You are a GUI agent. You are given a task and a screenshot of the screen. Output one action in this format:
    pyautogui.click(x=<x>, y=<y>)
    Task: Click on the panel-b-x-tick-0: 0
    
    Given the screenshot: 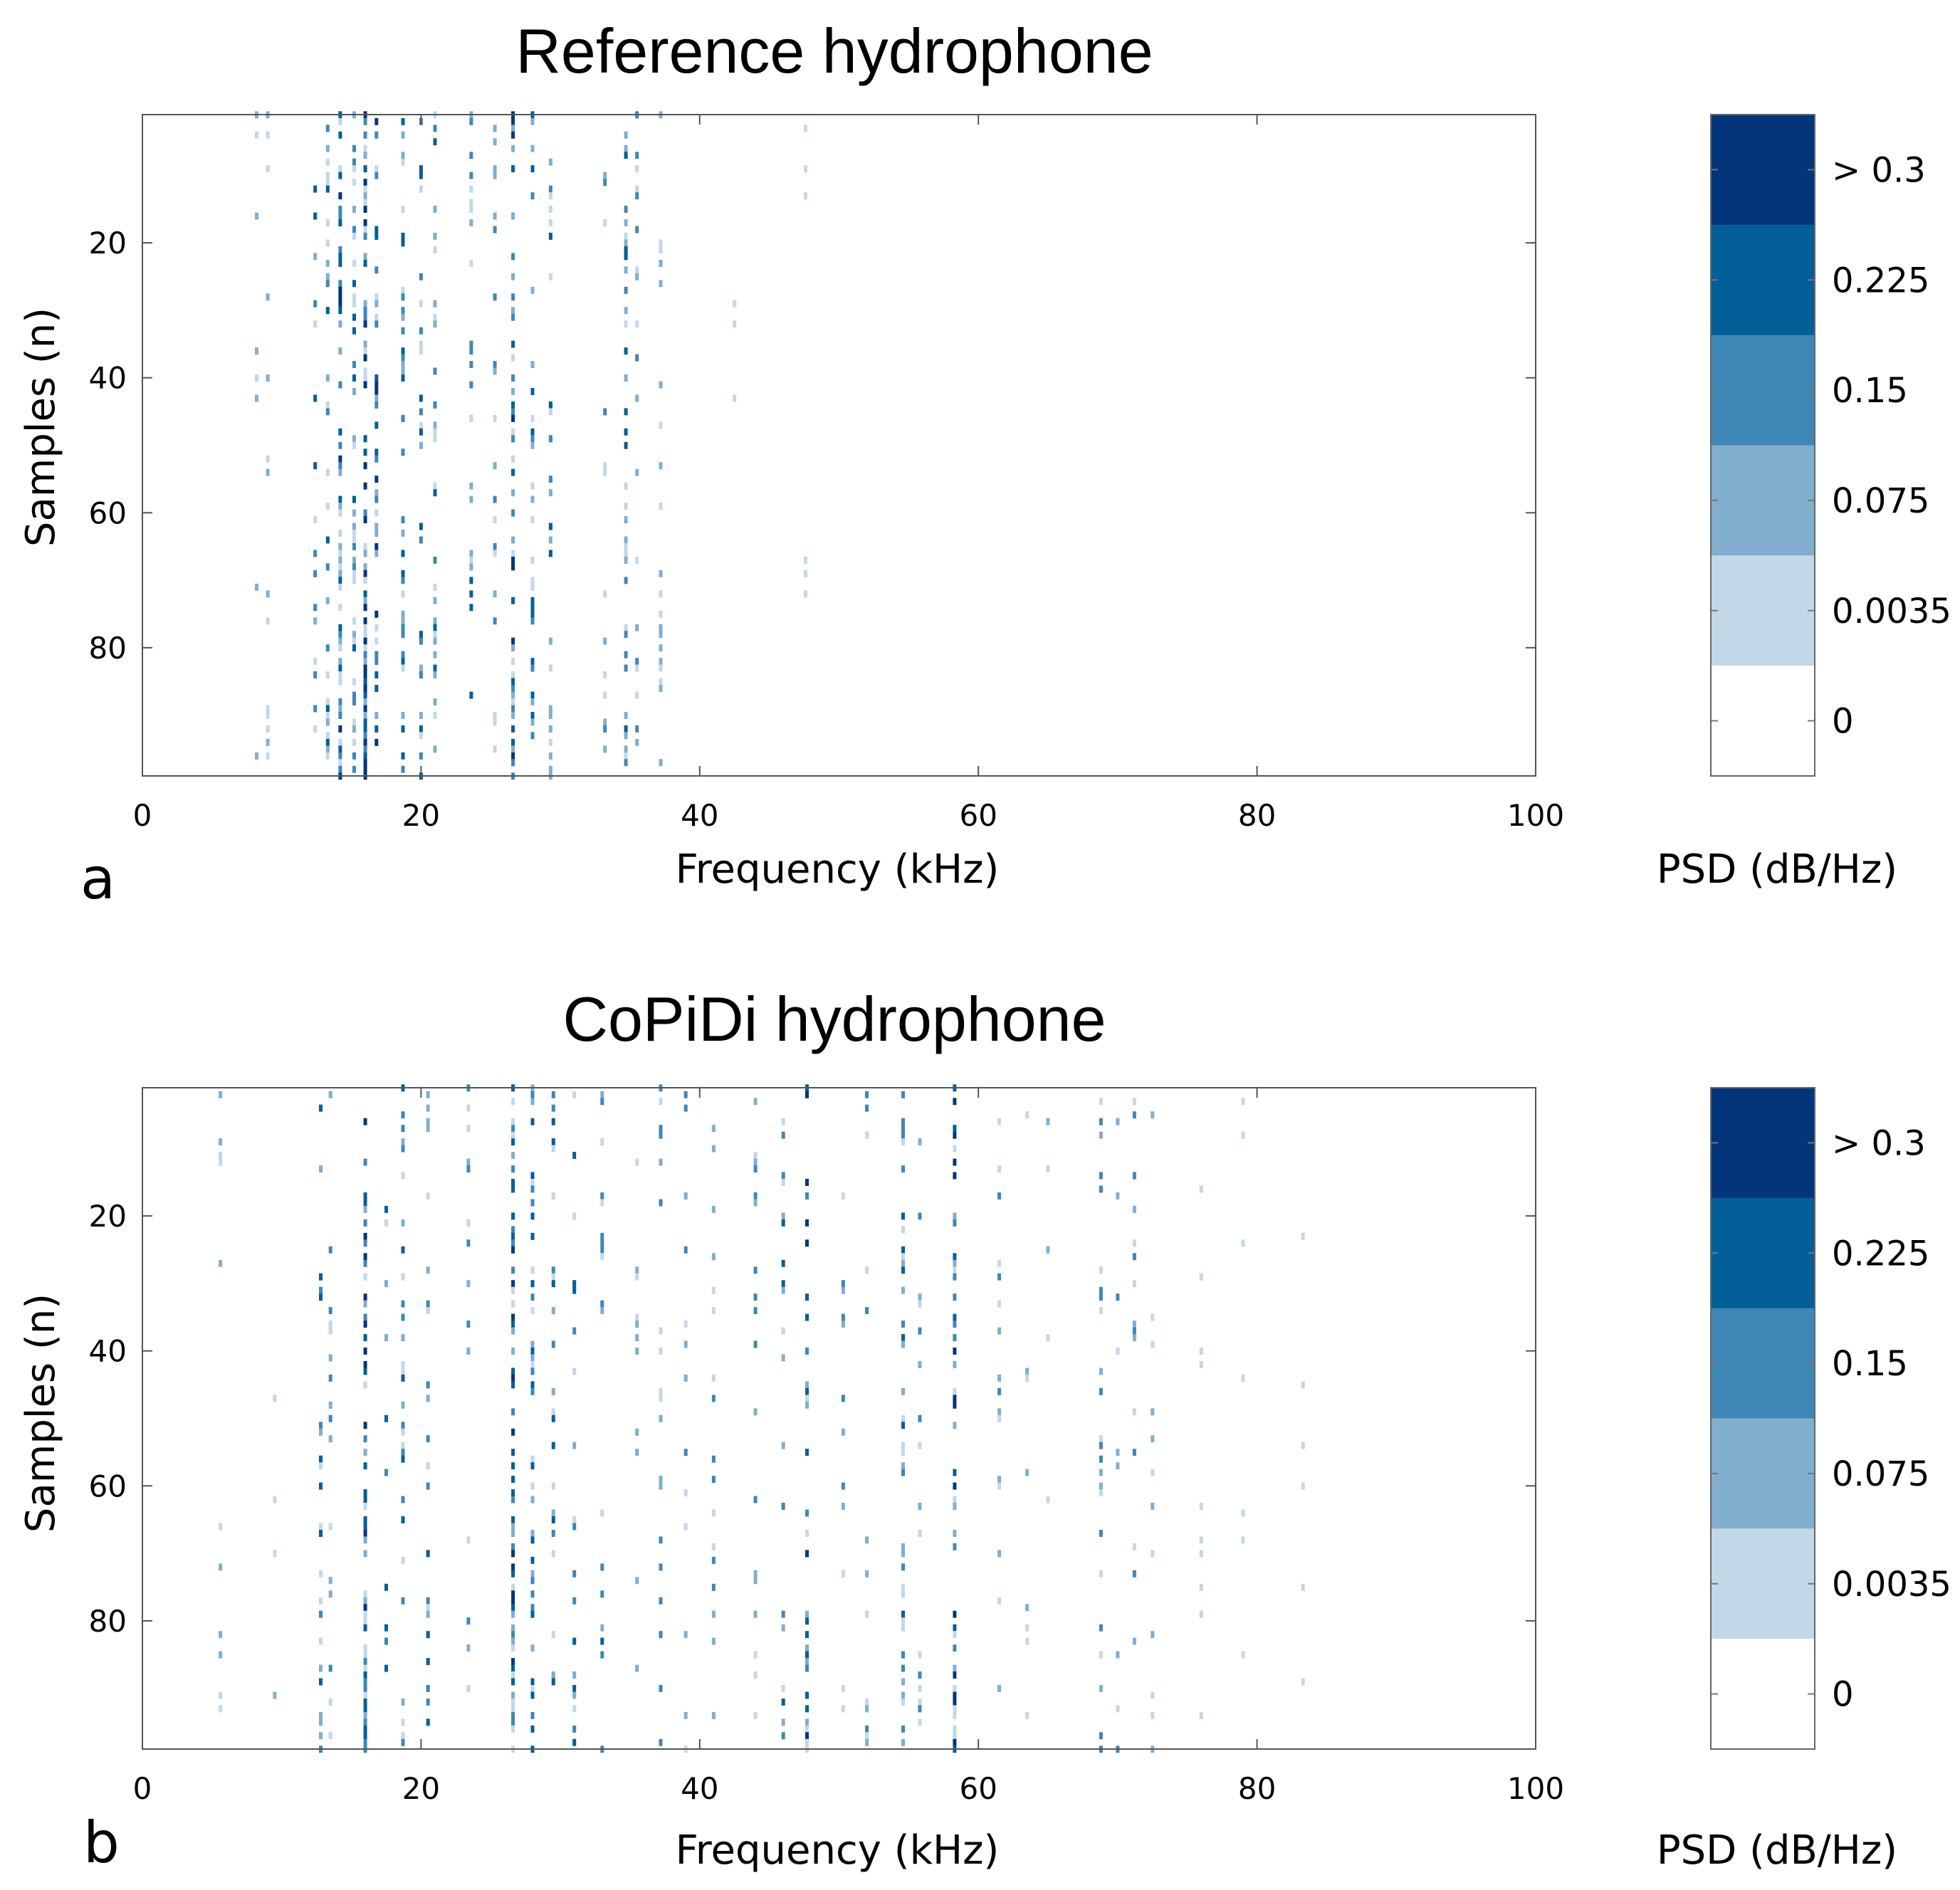 What is the action you would take?
    pyautogui.click(x=142, y=1788)
    